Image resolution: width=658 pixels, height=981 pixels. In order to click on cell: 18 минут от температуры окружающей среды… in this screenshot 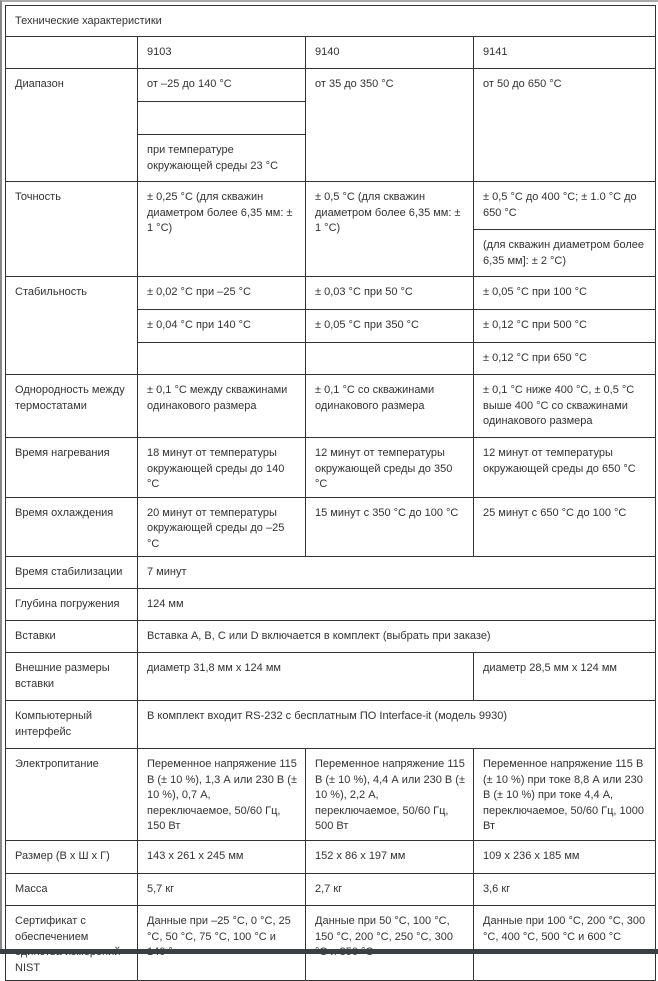, I will do `click(221, 467)`.